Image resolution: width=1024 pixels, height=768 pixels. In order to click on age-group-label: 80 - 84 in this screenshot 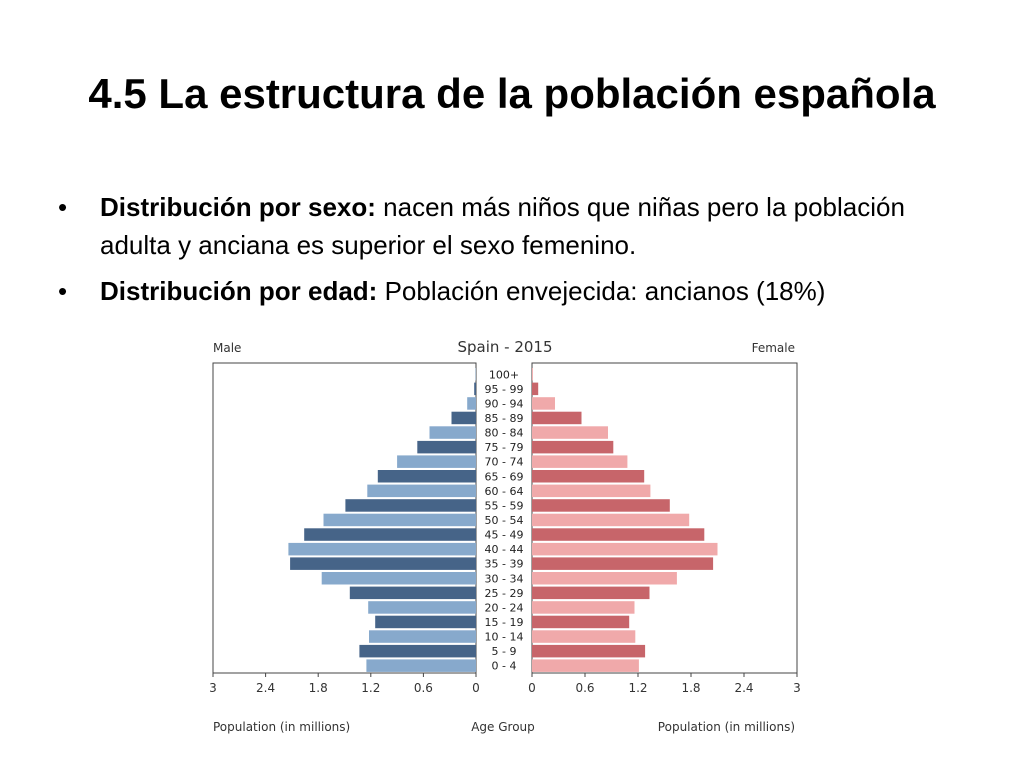, I will do `click(504, 433)`.